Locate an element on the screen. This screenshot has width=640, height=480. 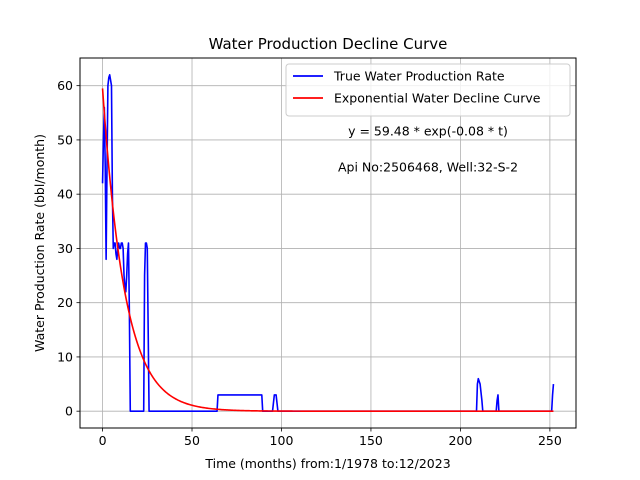
chart-title: Water Production Decline Curve is located at coordinates (328, 44).